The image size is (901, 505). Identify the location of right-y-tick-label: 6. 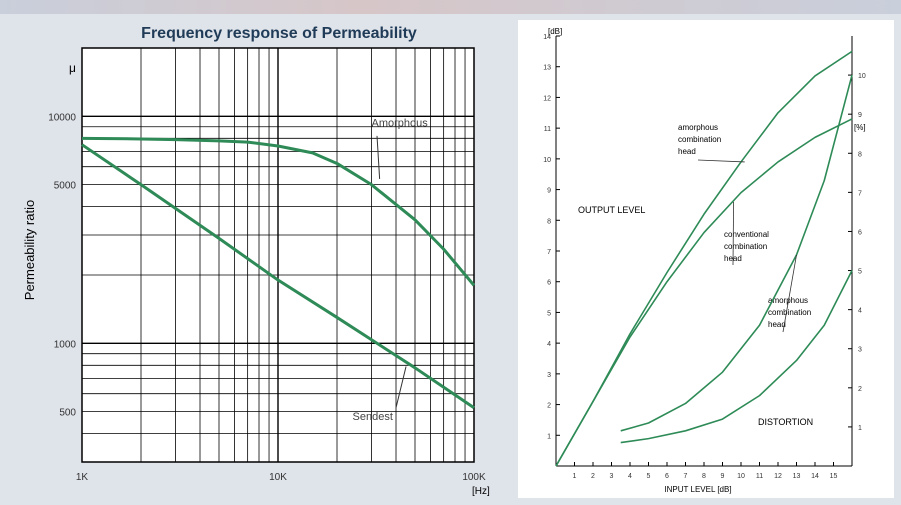
(860, 232).